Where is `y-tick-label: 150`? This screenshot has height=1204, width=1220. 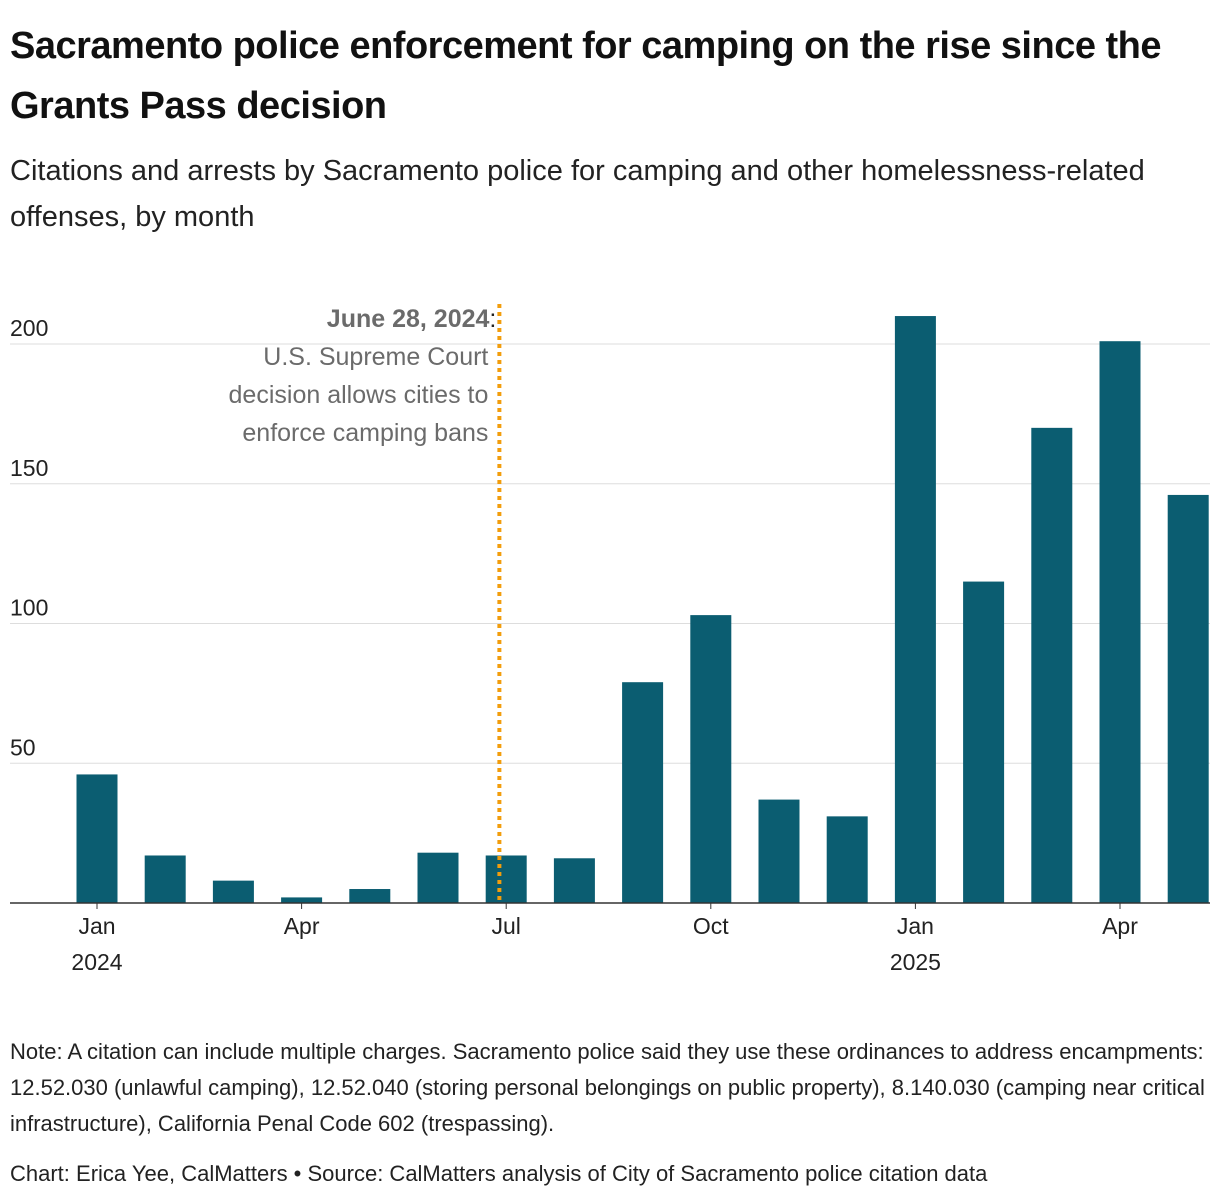 y-tick-label: 150 is located at coordinates (29, 468).